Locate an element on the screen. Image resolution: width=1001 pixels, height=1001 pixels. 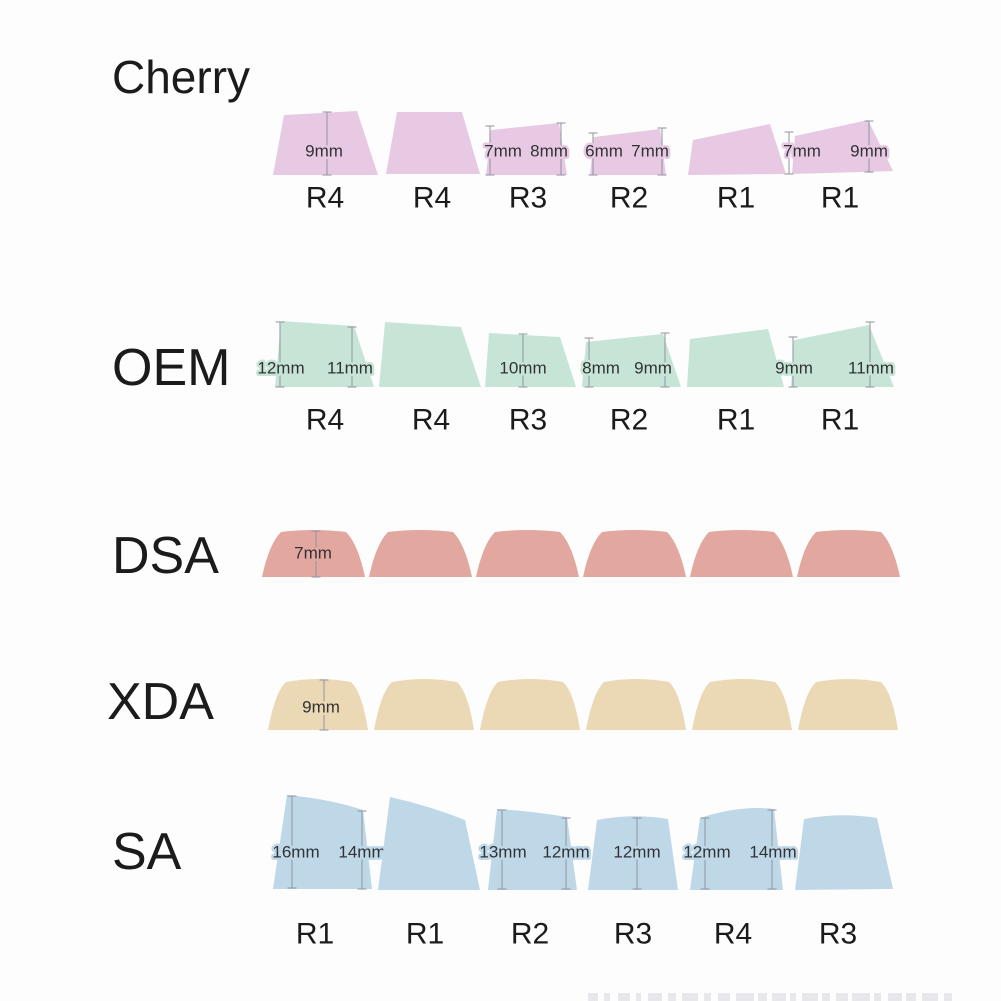
row-label-cherry-3: R3 is located at coordinates (528, 198).